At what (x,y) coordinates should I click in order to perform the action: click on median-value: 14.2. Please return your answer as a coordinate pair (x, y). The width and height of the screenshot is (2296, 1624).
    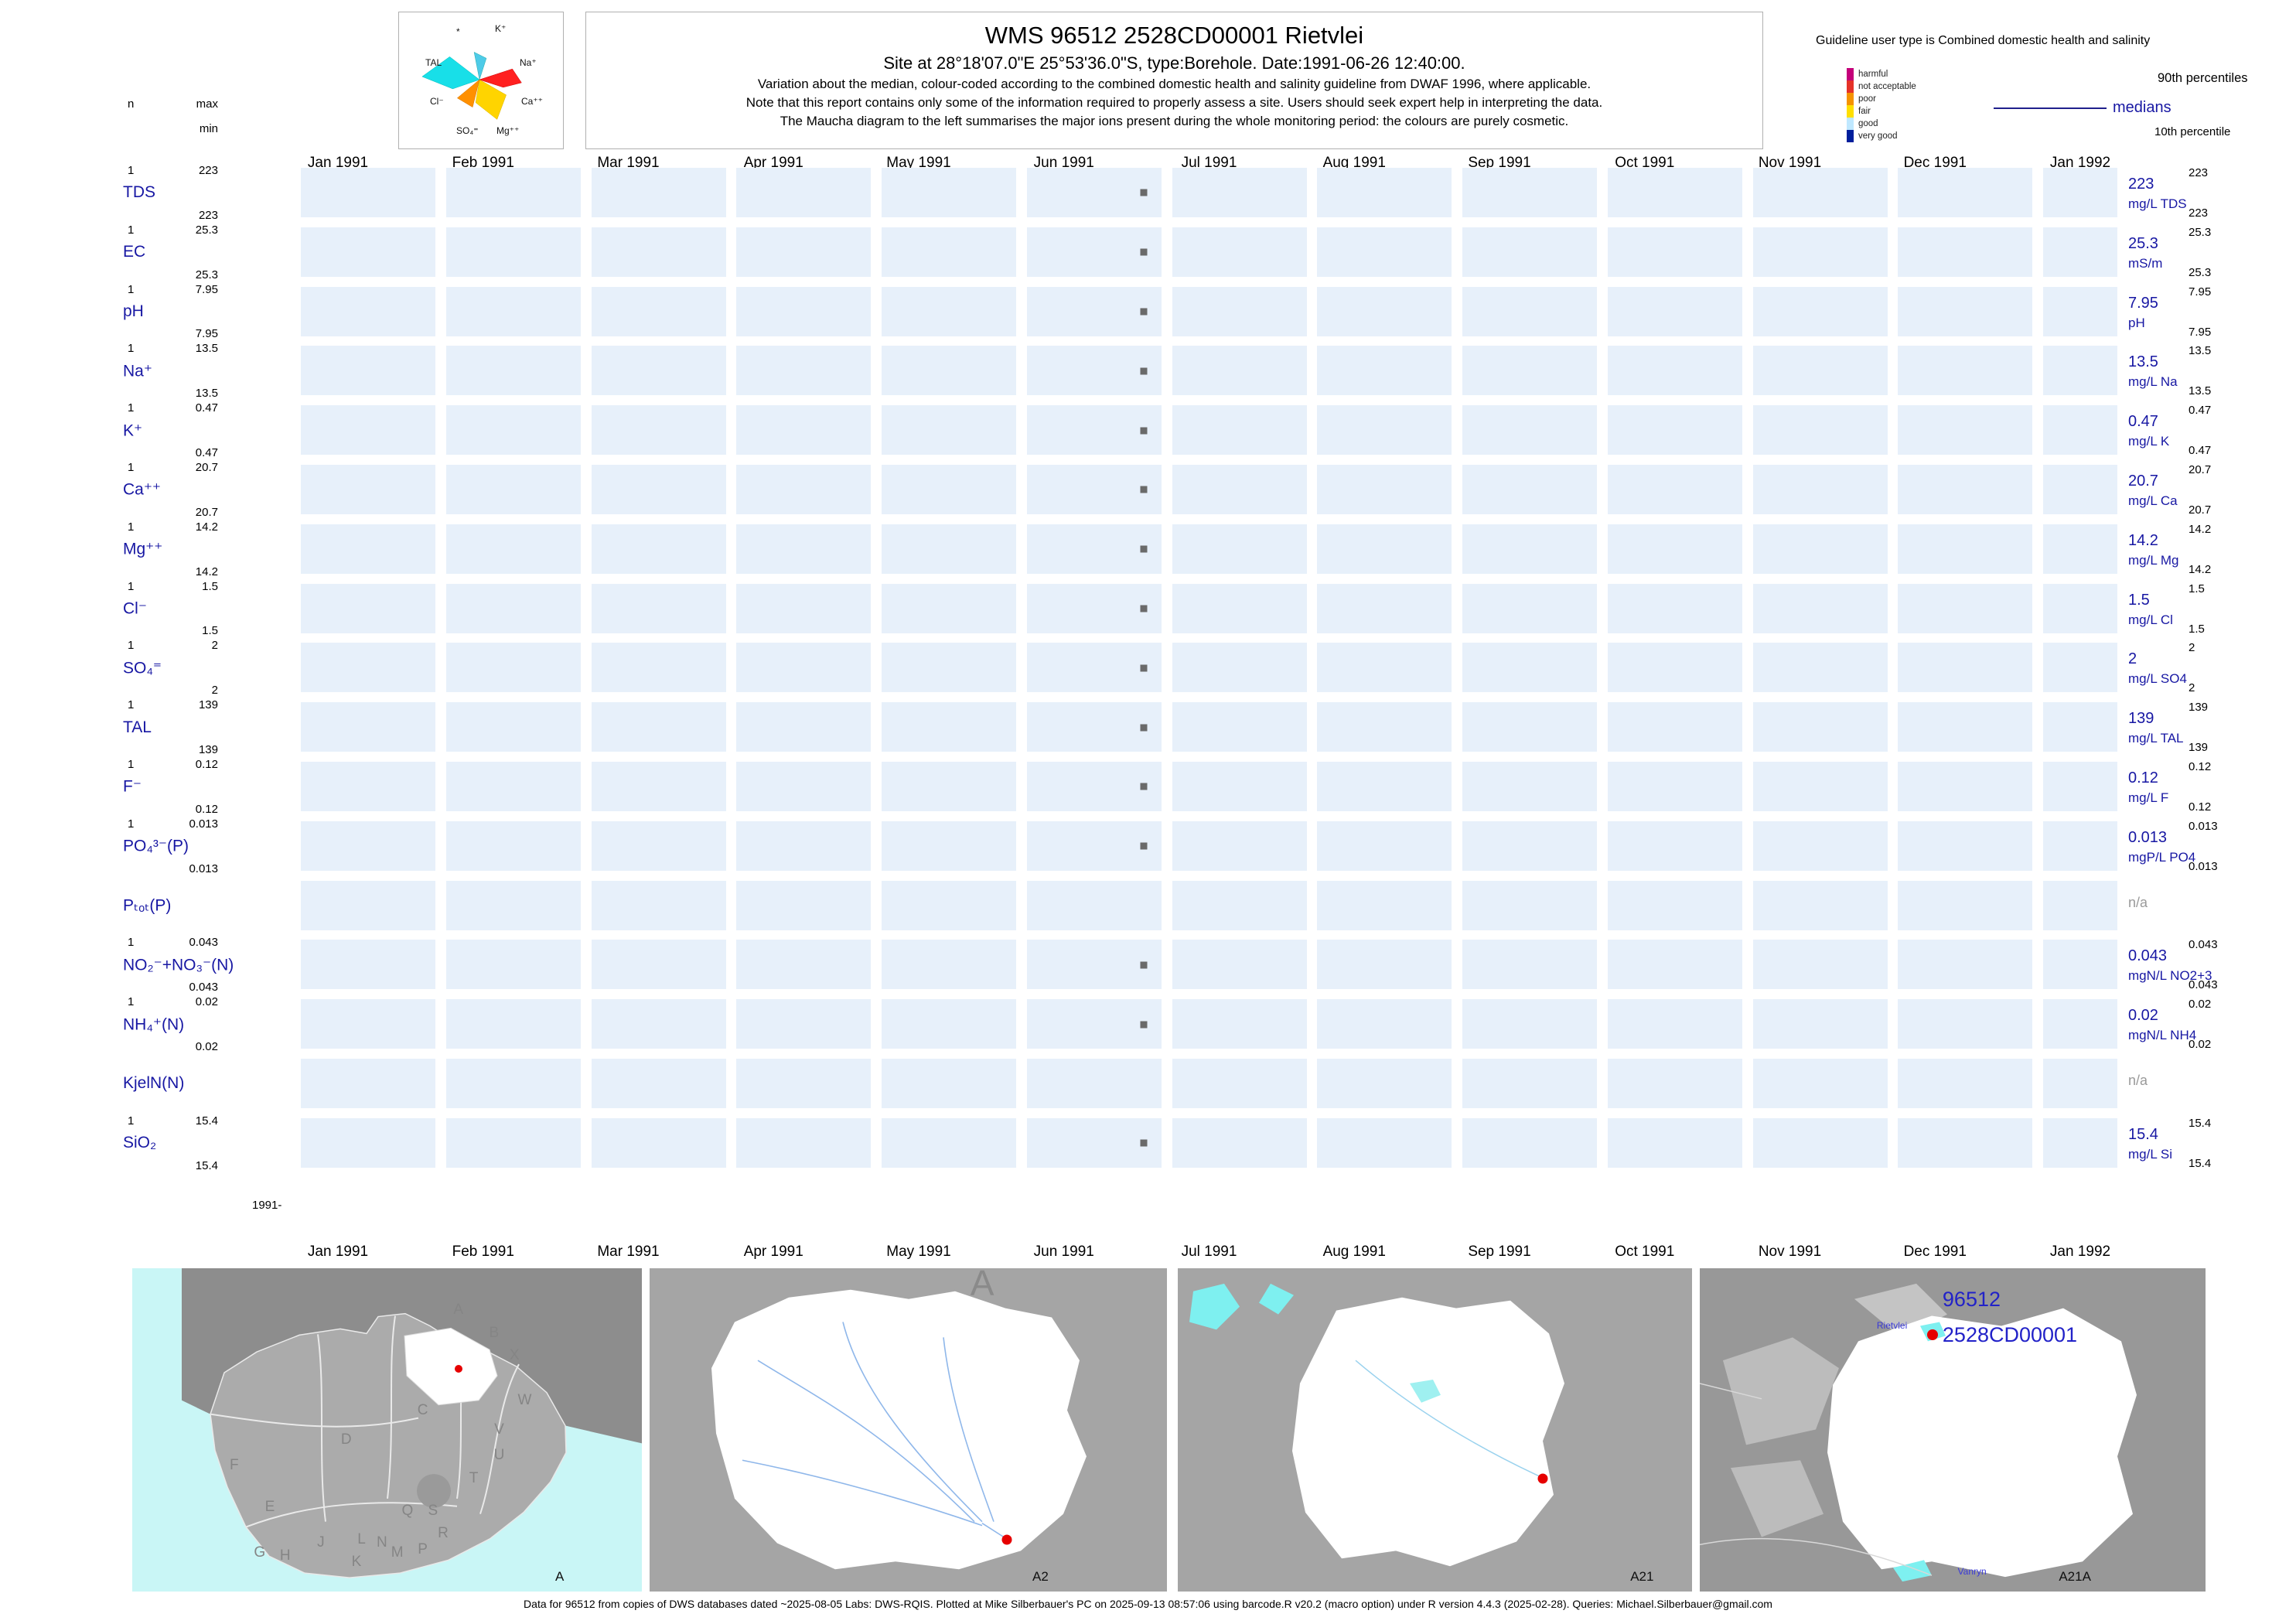
    Looking at the image, I should click on (2143, 540).